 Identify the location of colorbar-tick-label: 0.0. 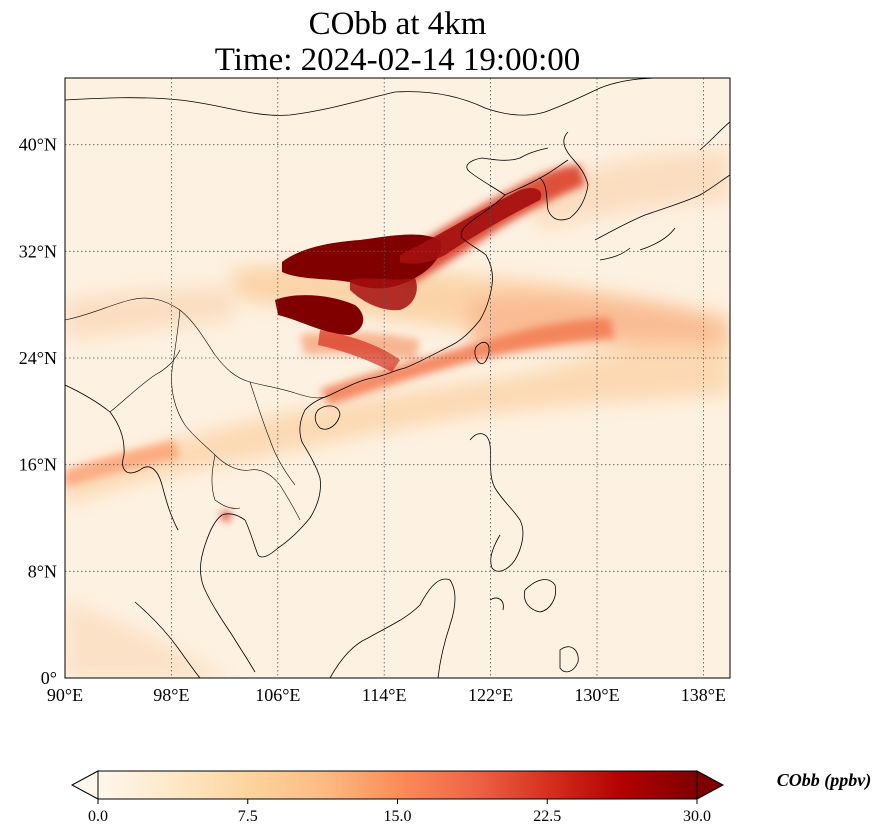
(98, 816).